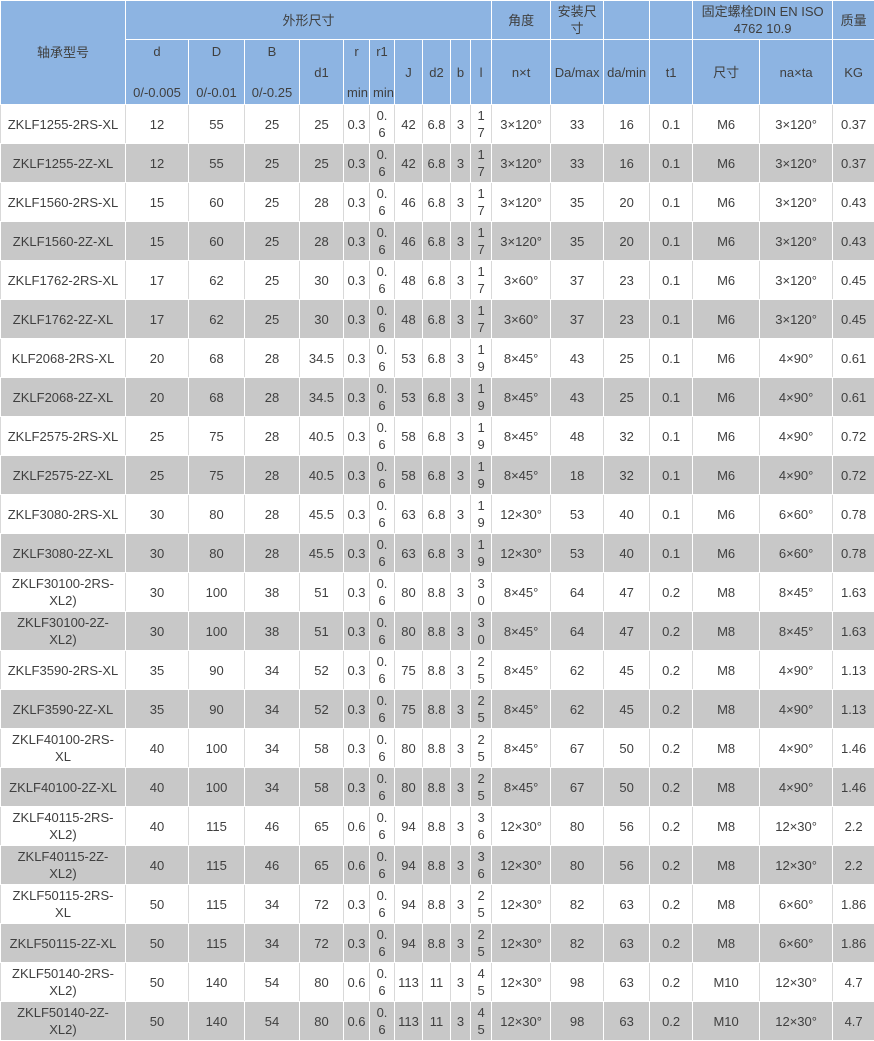  I want to click on header-naxta: na×ta, so click(796, 72).